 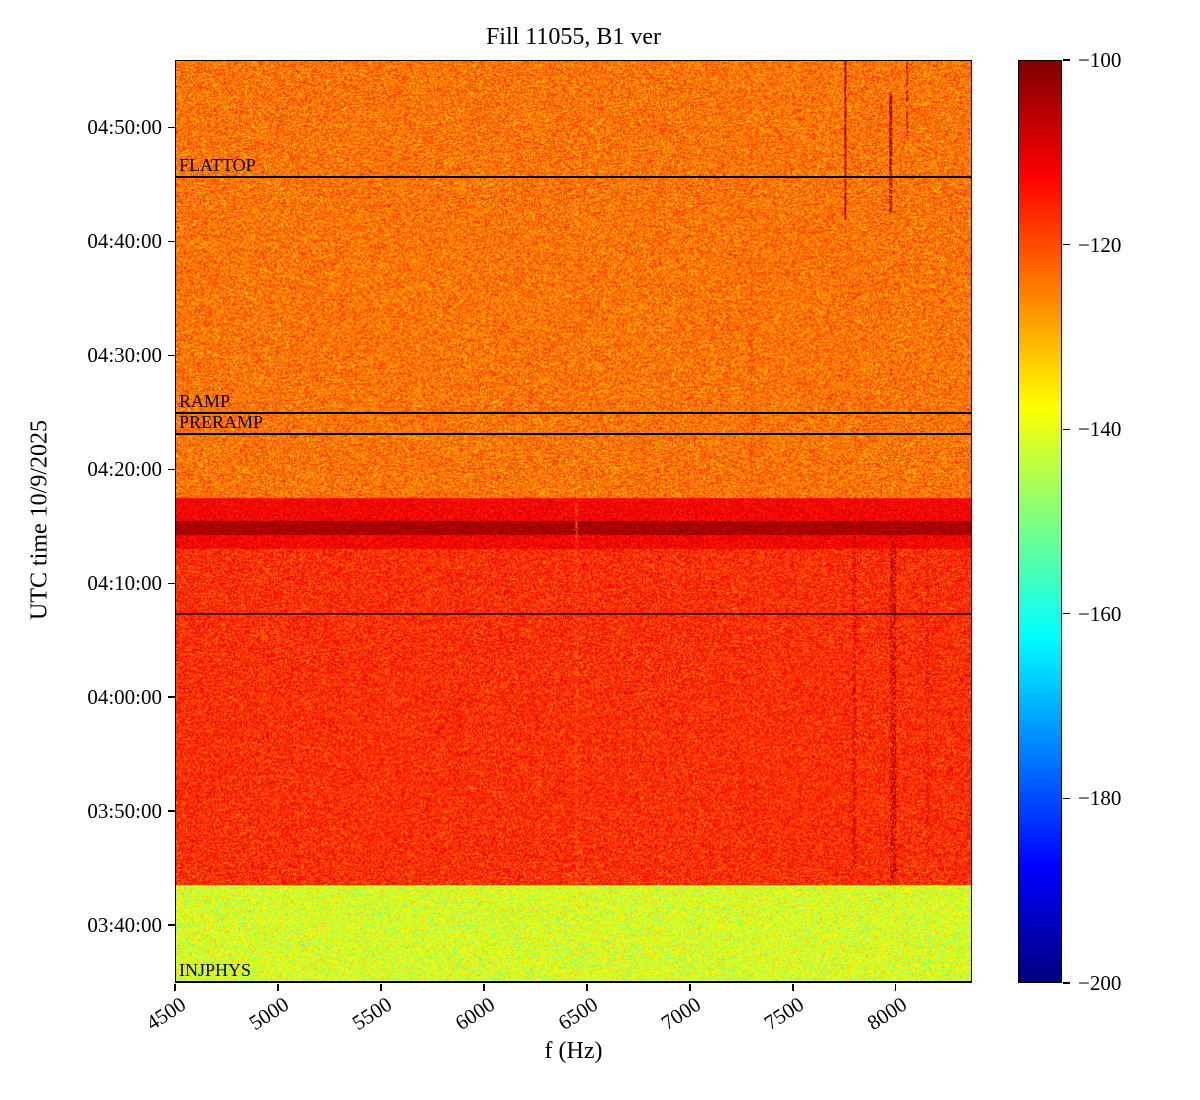 What do you see at coordinates (573, 613) in the screenshot?
I see `dark-artifact-line` at bounding box center [573, 613].